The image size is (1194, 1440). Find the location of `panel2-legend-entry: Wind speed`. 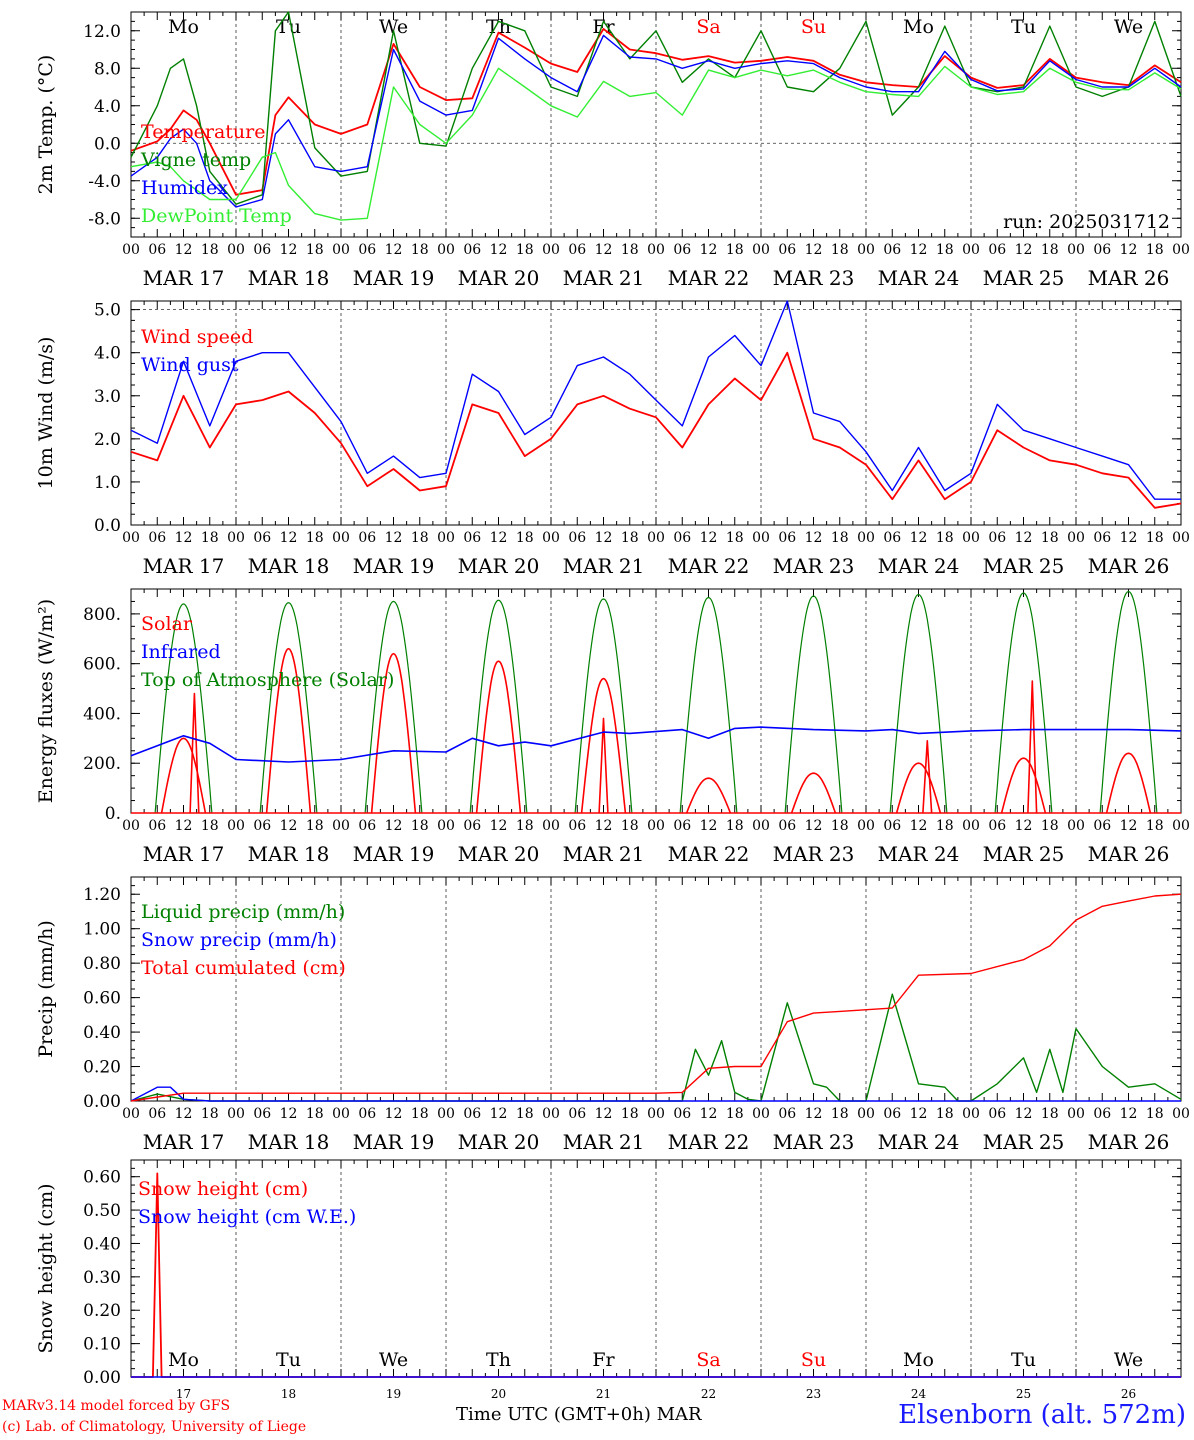

panel2-legend-entry: Wind speed is located at coordinates (197, 337).